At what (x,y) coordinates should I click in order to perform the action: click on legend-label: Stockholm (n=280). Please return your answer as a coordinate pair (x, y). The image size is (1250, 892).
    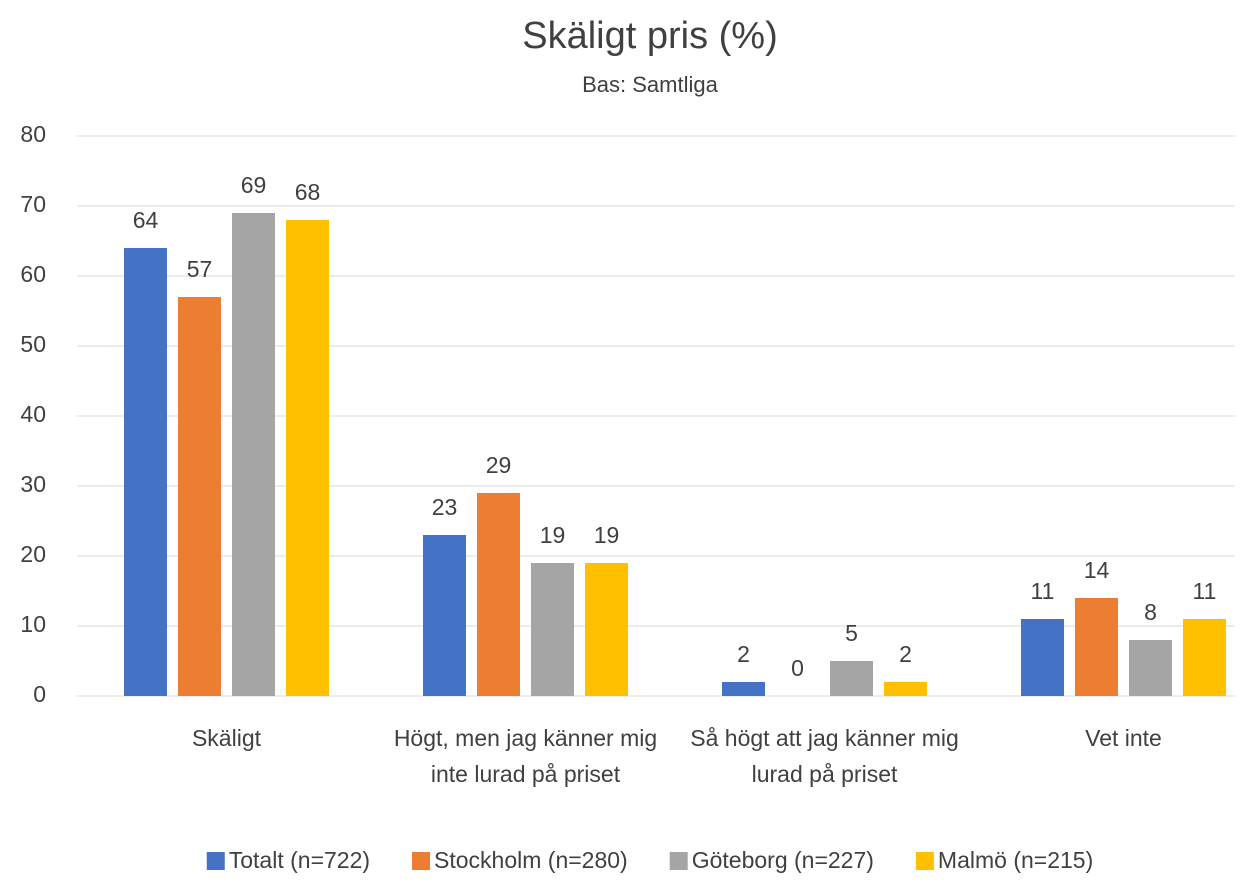
    Looking at the image, I should click on (531, 860).